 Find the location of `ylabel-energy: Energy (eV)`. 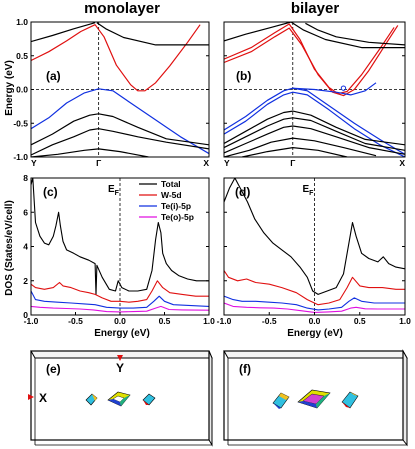

ylabel-energy: Energy (eV) is located at coordinates (9, 88).